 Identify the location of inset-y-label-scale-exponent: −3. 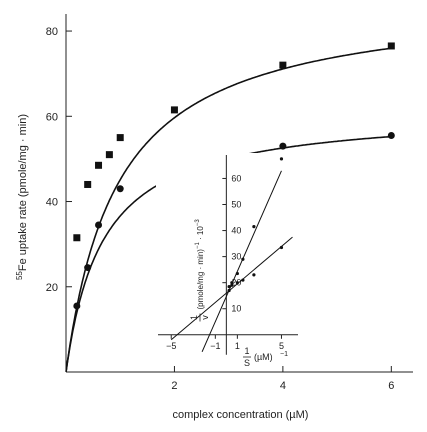
(198, 223).